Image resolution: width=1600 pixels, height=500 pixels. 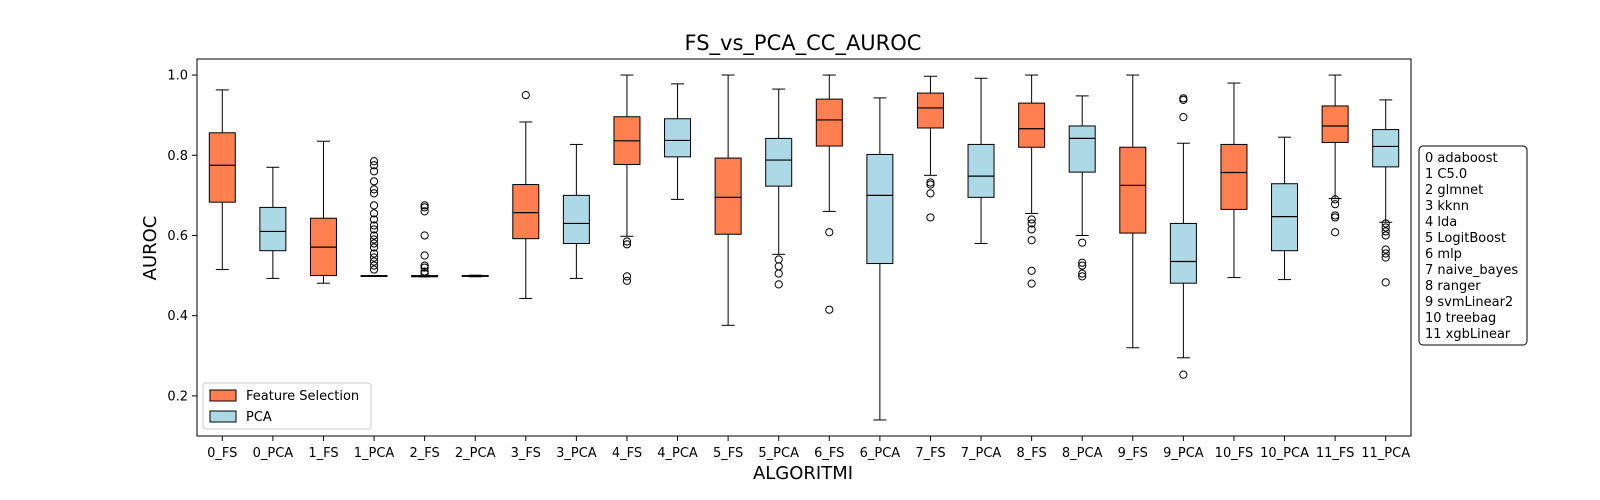 What do you see at coordinates (526, 453) in the screenshot?
I see `x-tick-label: 3_FS` at bounding box center [526, 453].